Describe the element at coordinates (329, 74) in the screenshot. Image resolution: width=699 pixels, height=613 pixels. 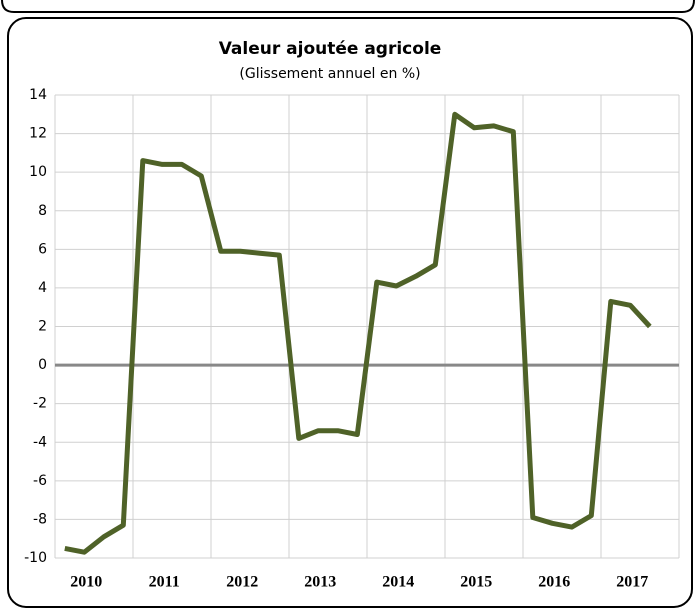
I see `chart-subtitle: (Glissement annuel en %)` at that location.